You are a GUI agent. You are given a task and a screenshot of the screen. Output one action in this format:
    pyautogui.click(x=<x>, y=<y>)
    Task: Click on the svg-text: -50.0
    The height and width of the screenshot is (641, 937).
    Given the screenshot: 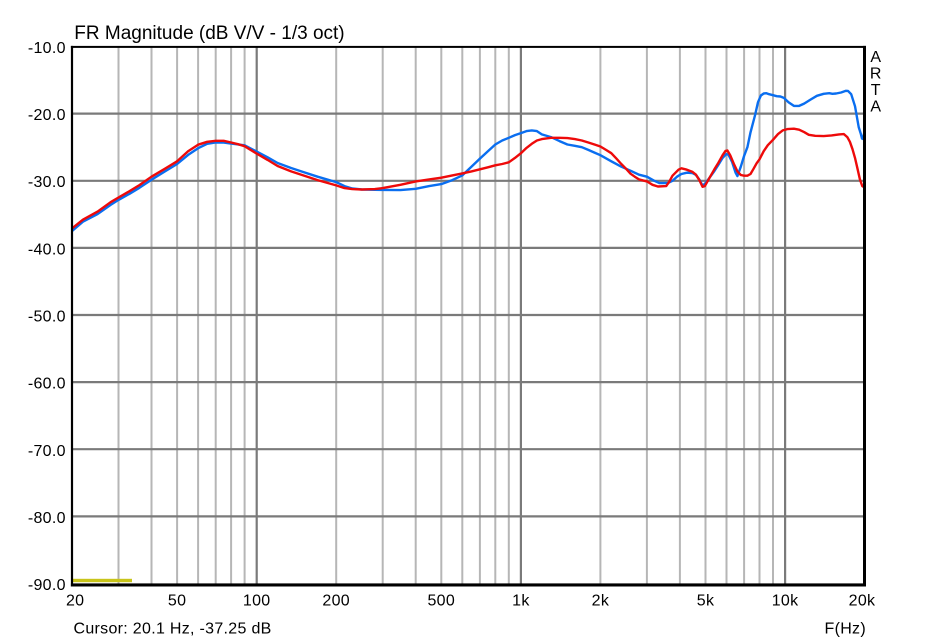 What is the action you would take?
    pyautogui.click(x=47, y=317)
    